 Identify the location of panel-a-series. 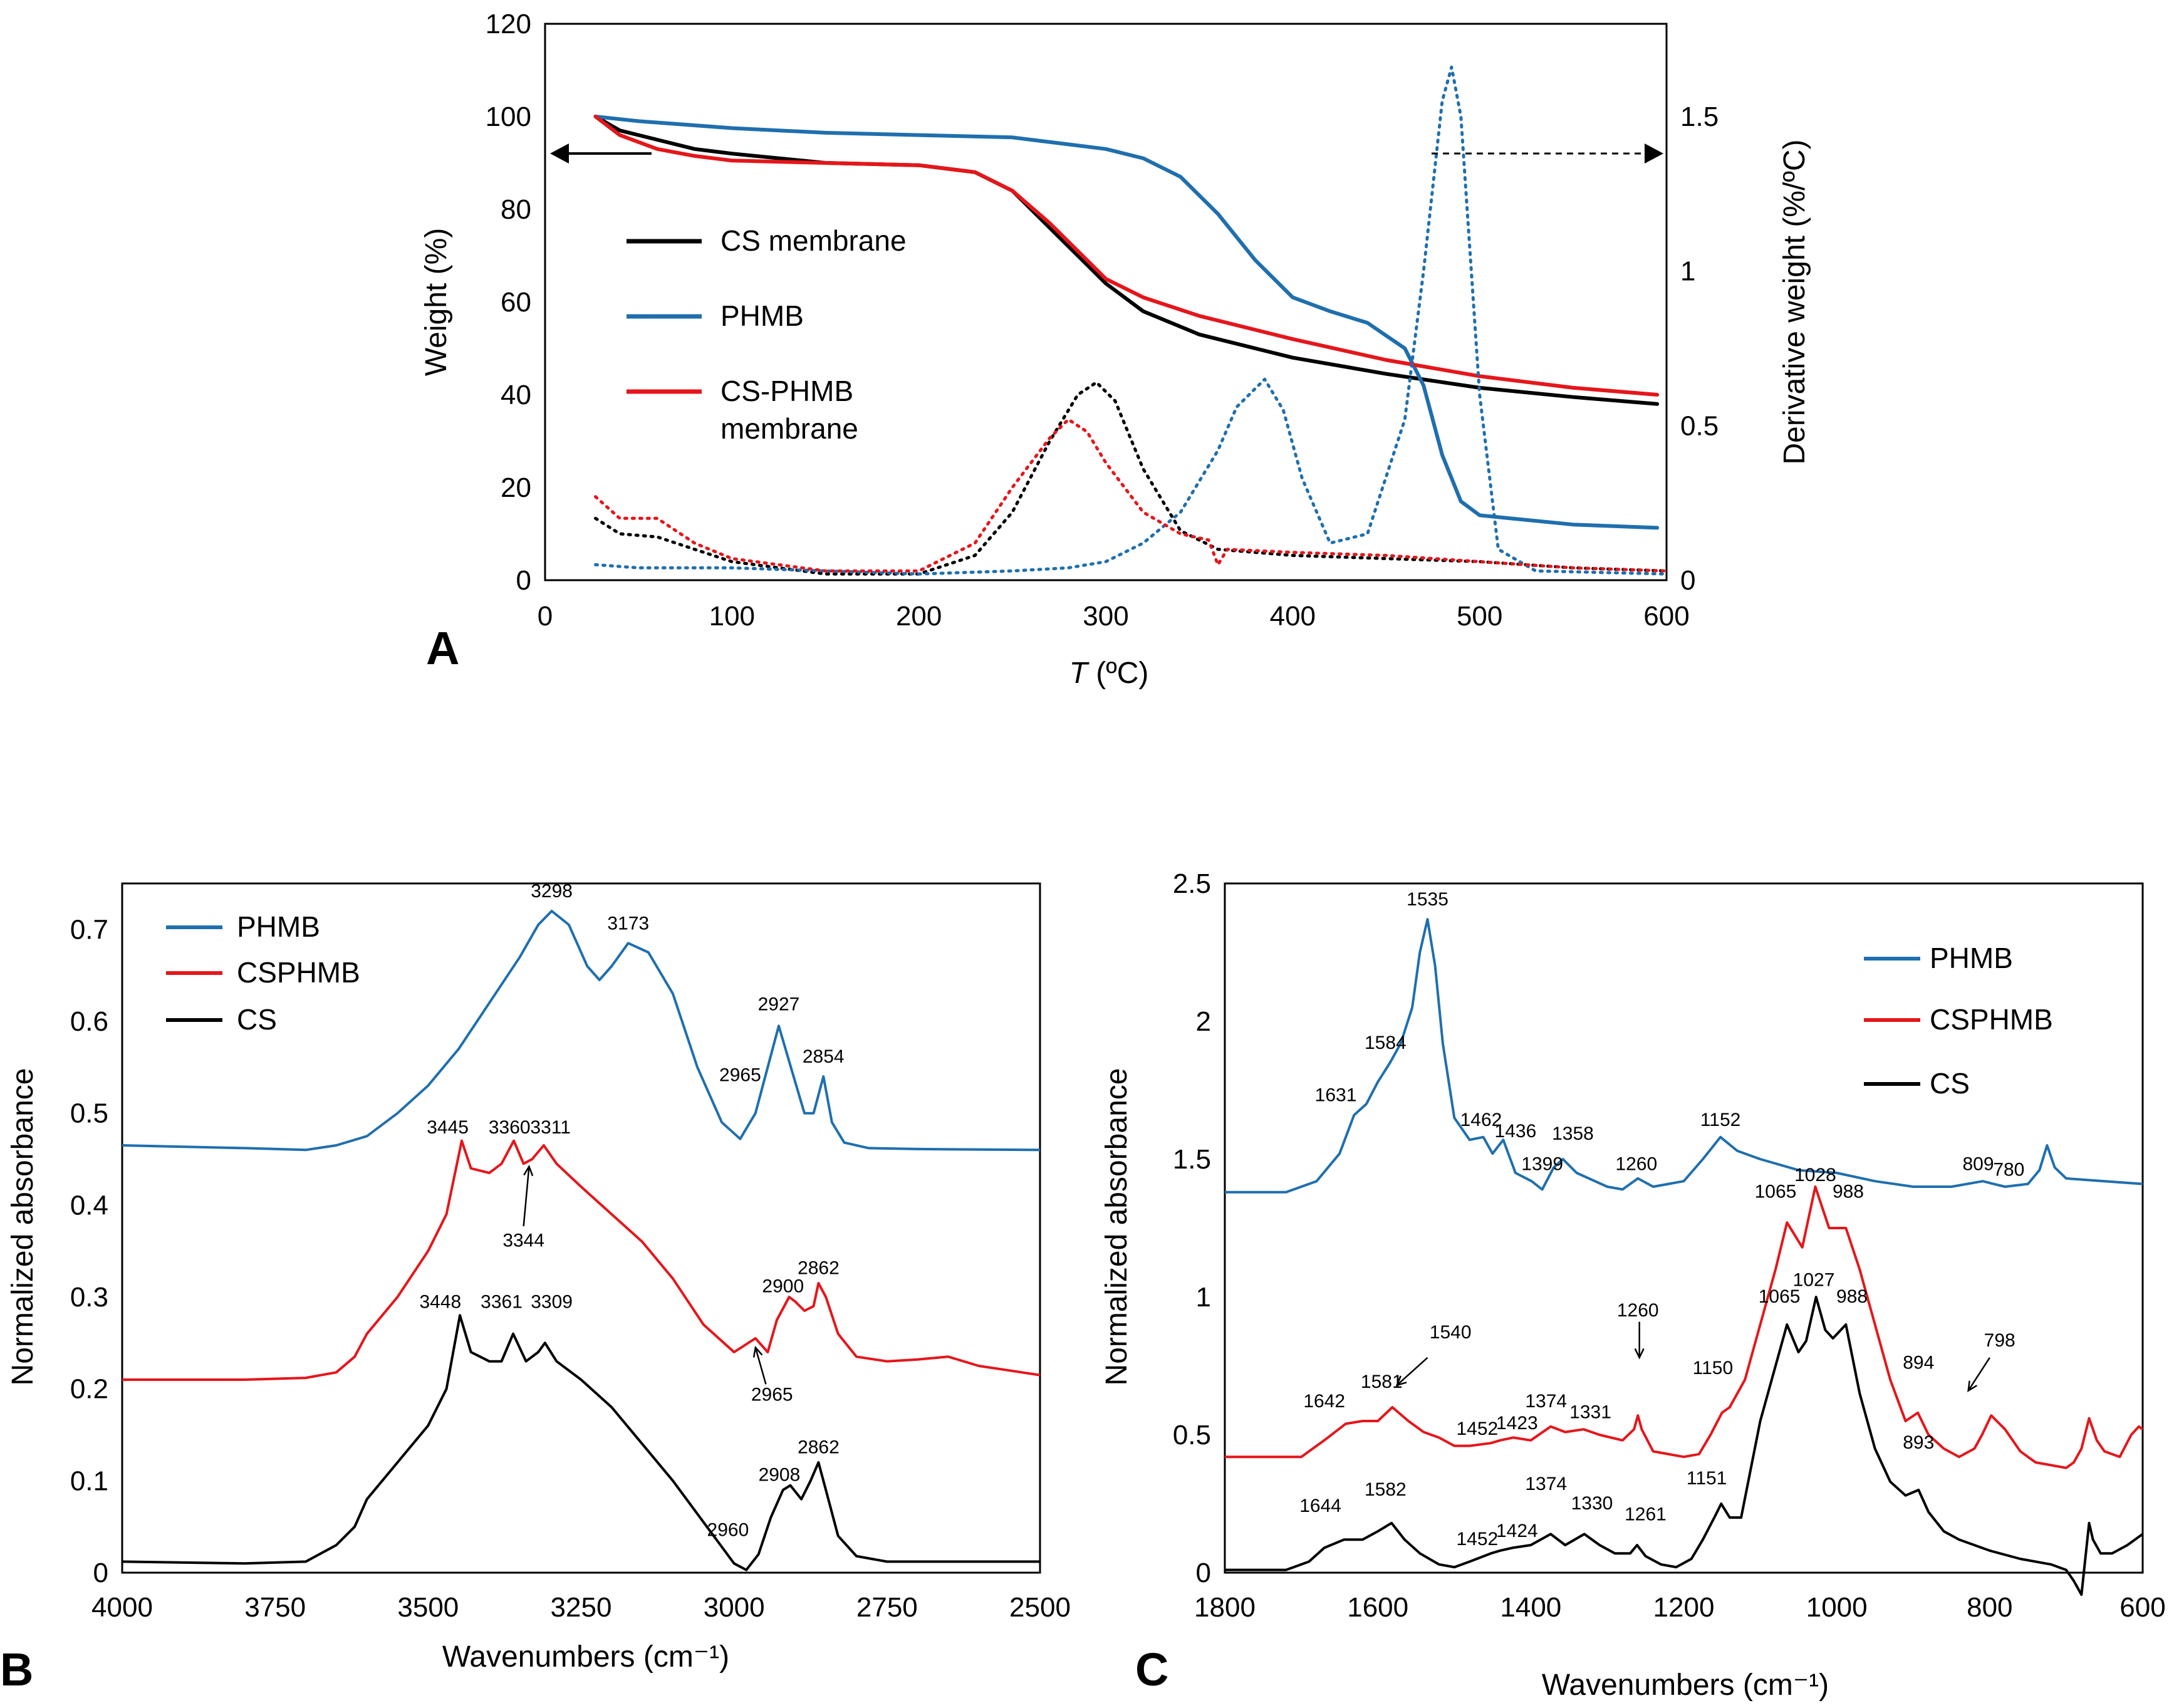
(1130, 320).